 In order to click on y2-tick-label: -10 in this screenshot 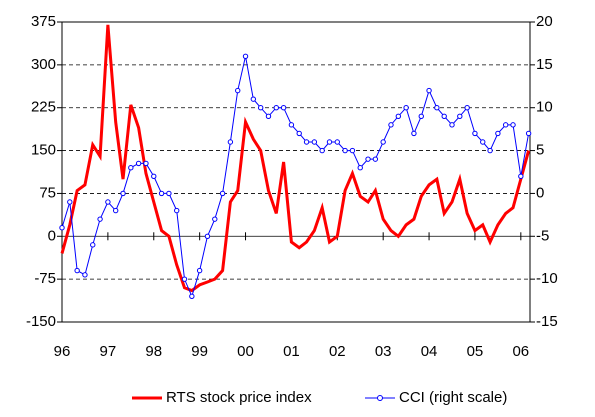, I will do `click(547, 278)`.